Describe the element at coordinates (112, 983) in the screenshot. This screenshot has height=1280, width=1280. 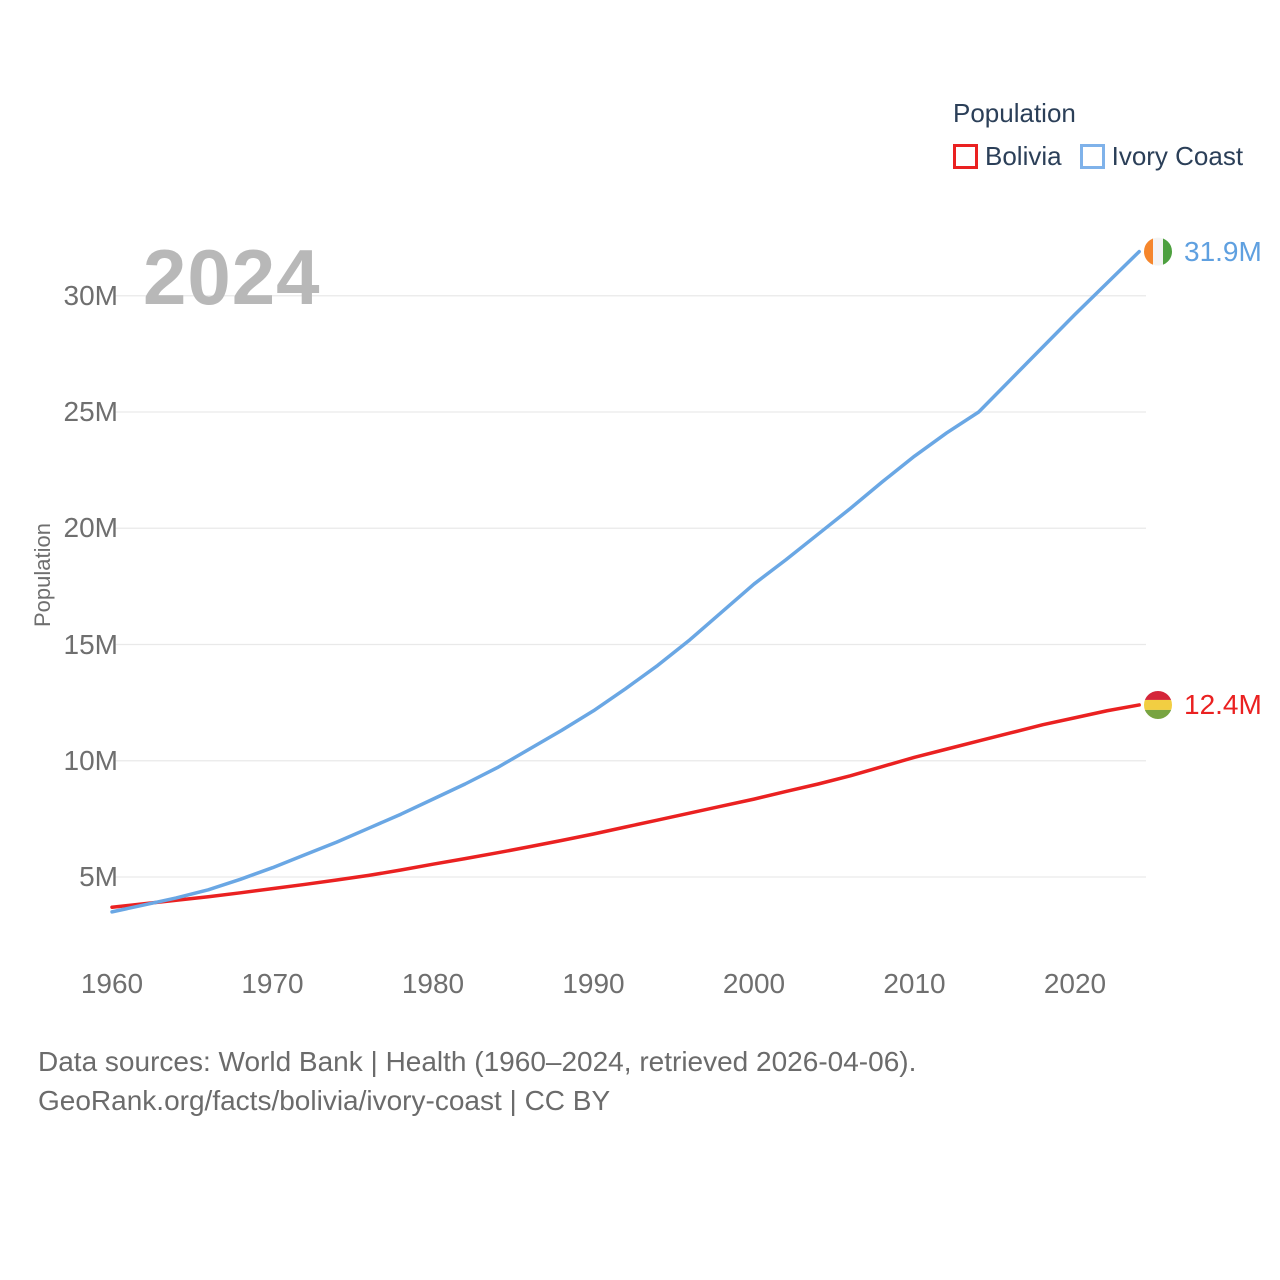
I see `x-tick-label-1960: 1960` at that location.